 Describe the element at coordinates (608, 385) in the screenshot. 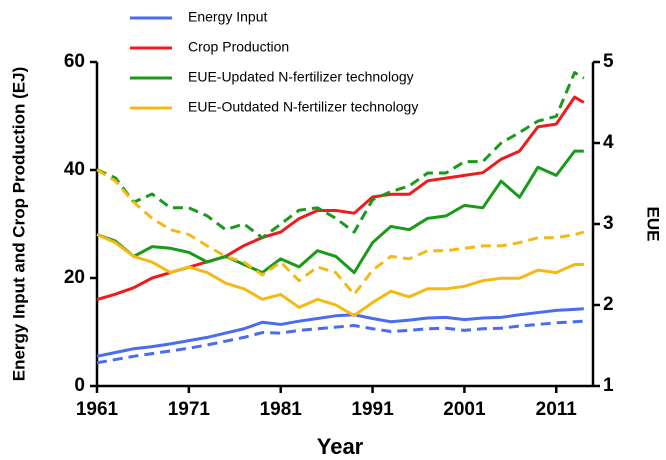

I see `y2-tick-label: 1` at that location.